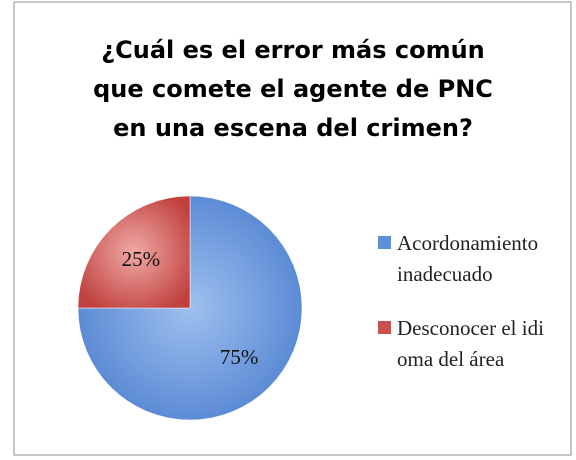 This screenshot has height=460, width=576. I want to click on chart-title: en una escena del crimen?, so click(293, 128).